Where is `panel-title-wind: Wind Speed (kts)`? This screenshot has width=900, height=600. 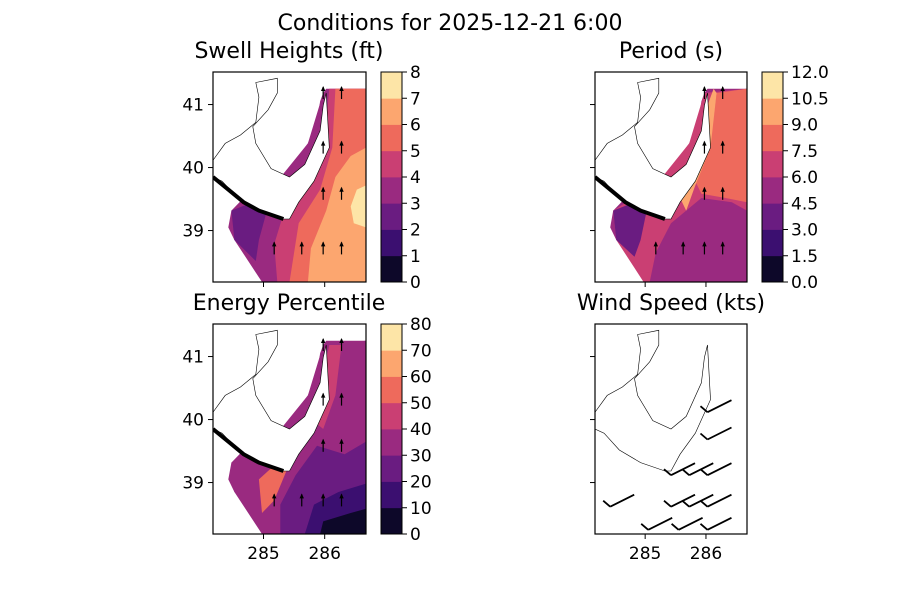 panel-title-wind: Wind Speed (kts) is located at coordinates (671, 303).